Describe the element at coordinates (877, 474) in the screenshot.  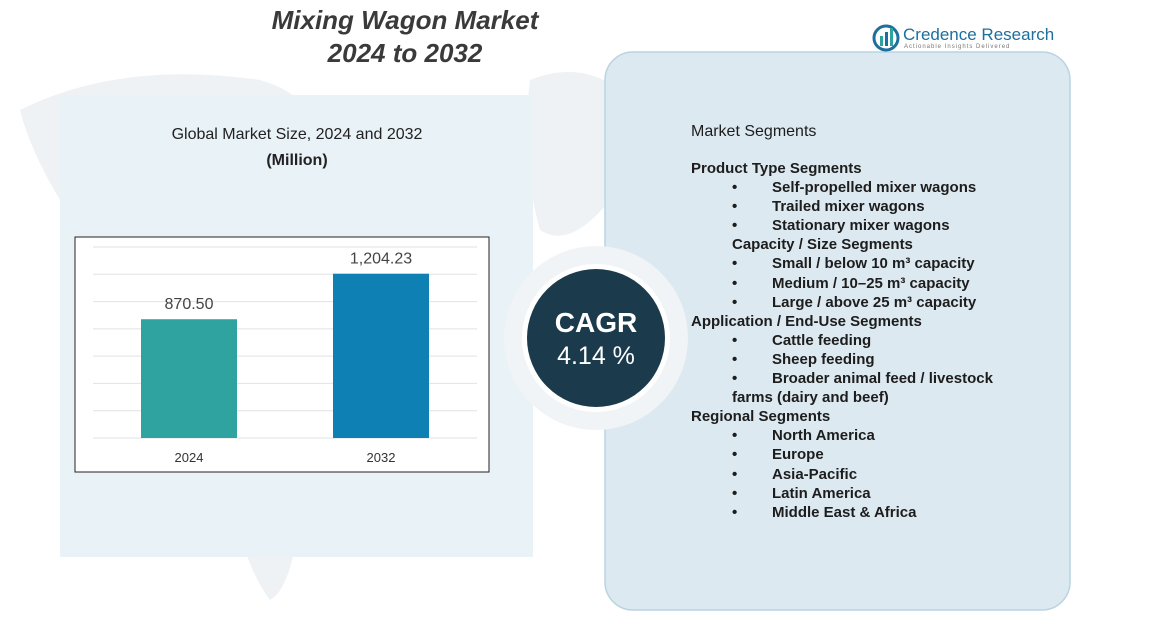
I see `segment-item: Asia-Pacific` at that location.